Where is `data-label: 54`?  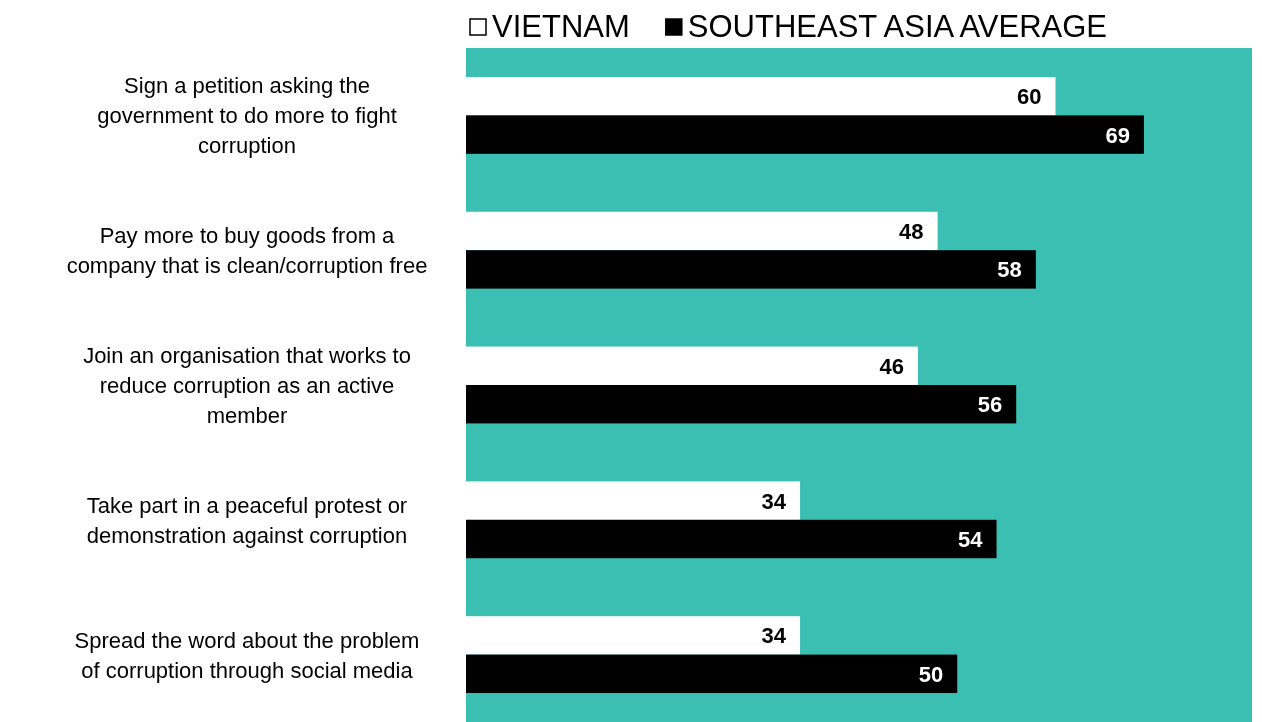
data-label: 54 is located at coordinates (971, 540).